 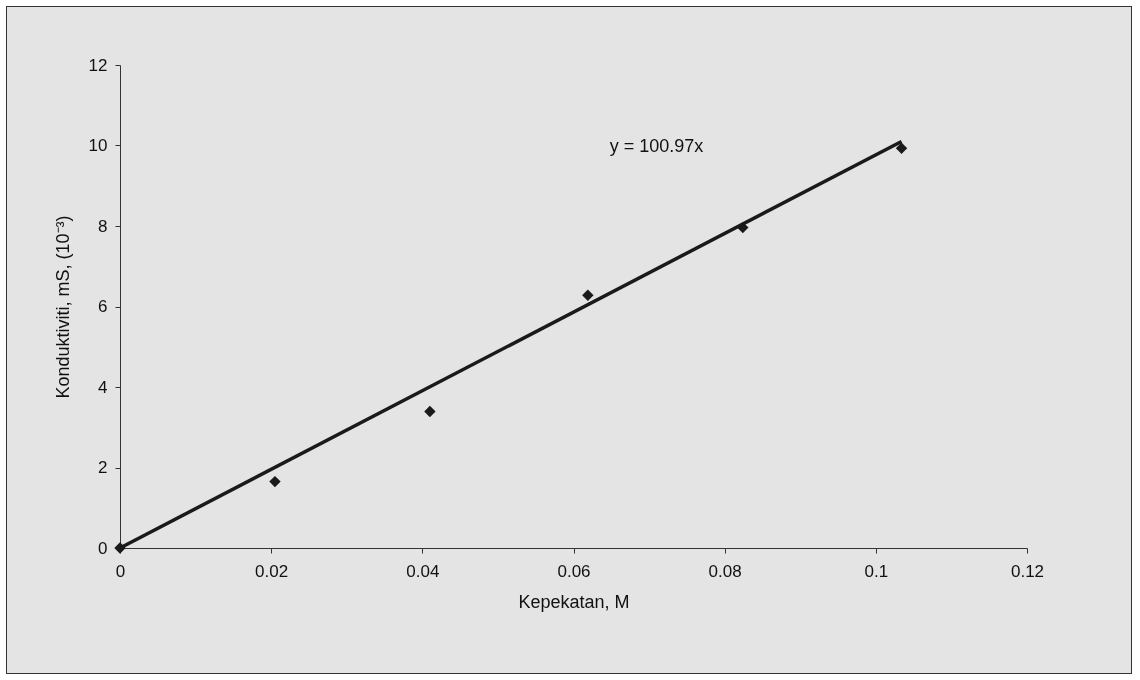 I want to click on y-tick-label: 2, so click(x=103, y=467).